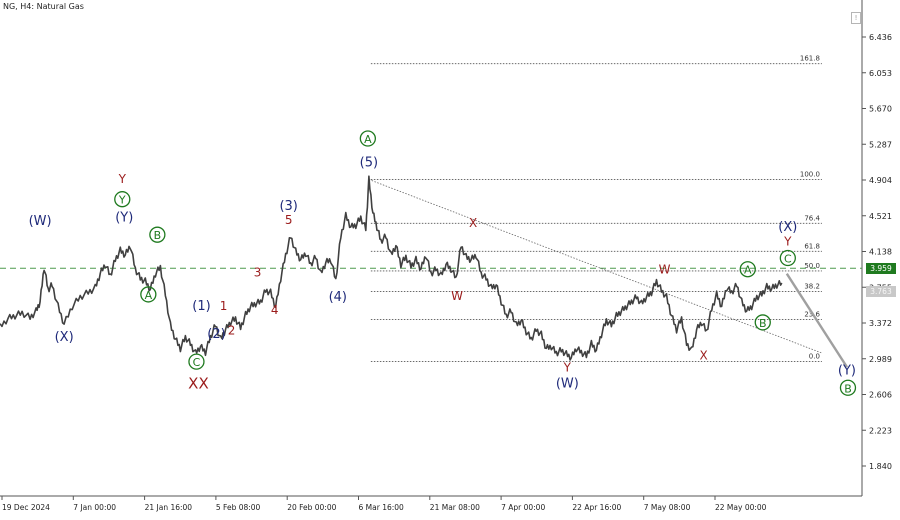 This screenshot has width=900, height=520. I want to click on wave-label: 1, so click(224, 306).